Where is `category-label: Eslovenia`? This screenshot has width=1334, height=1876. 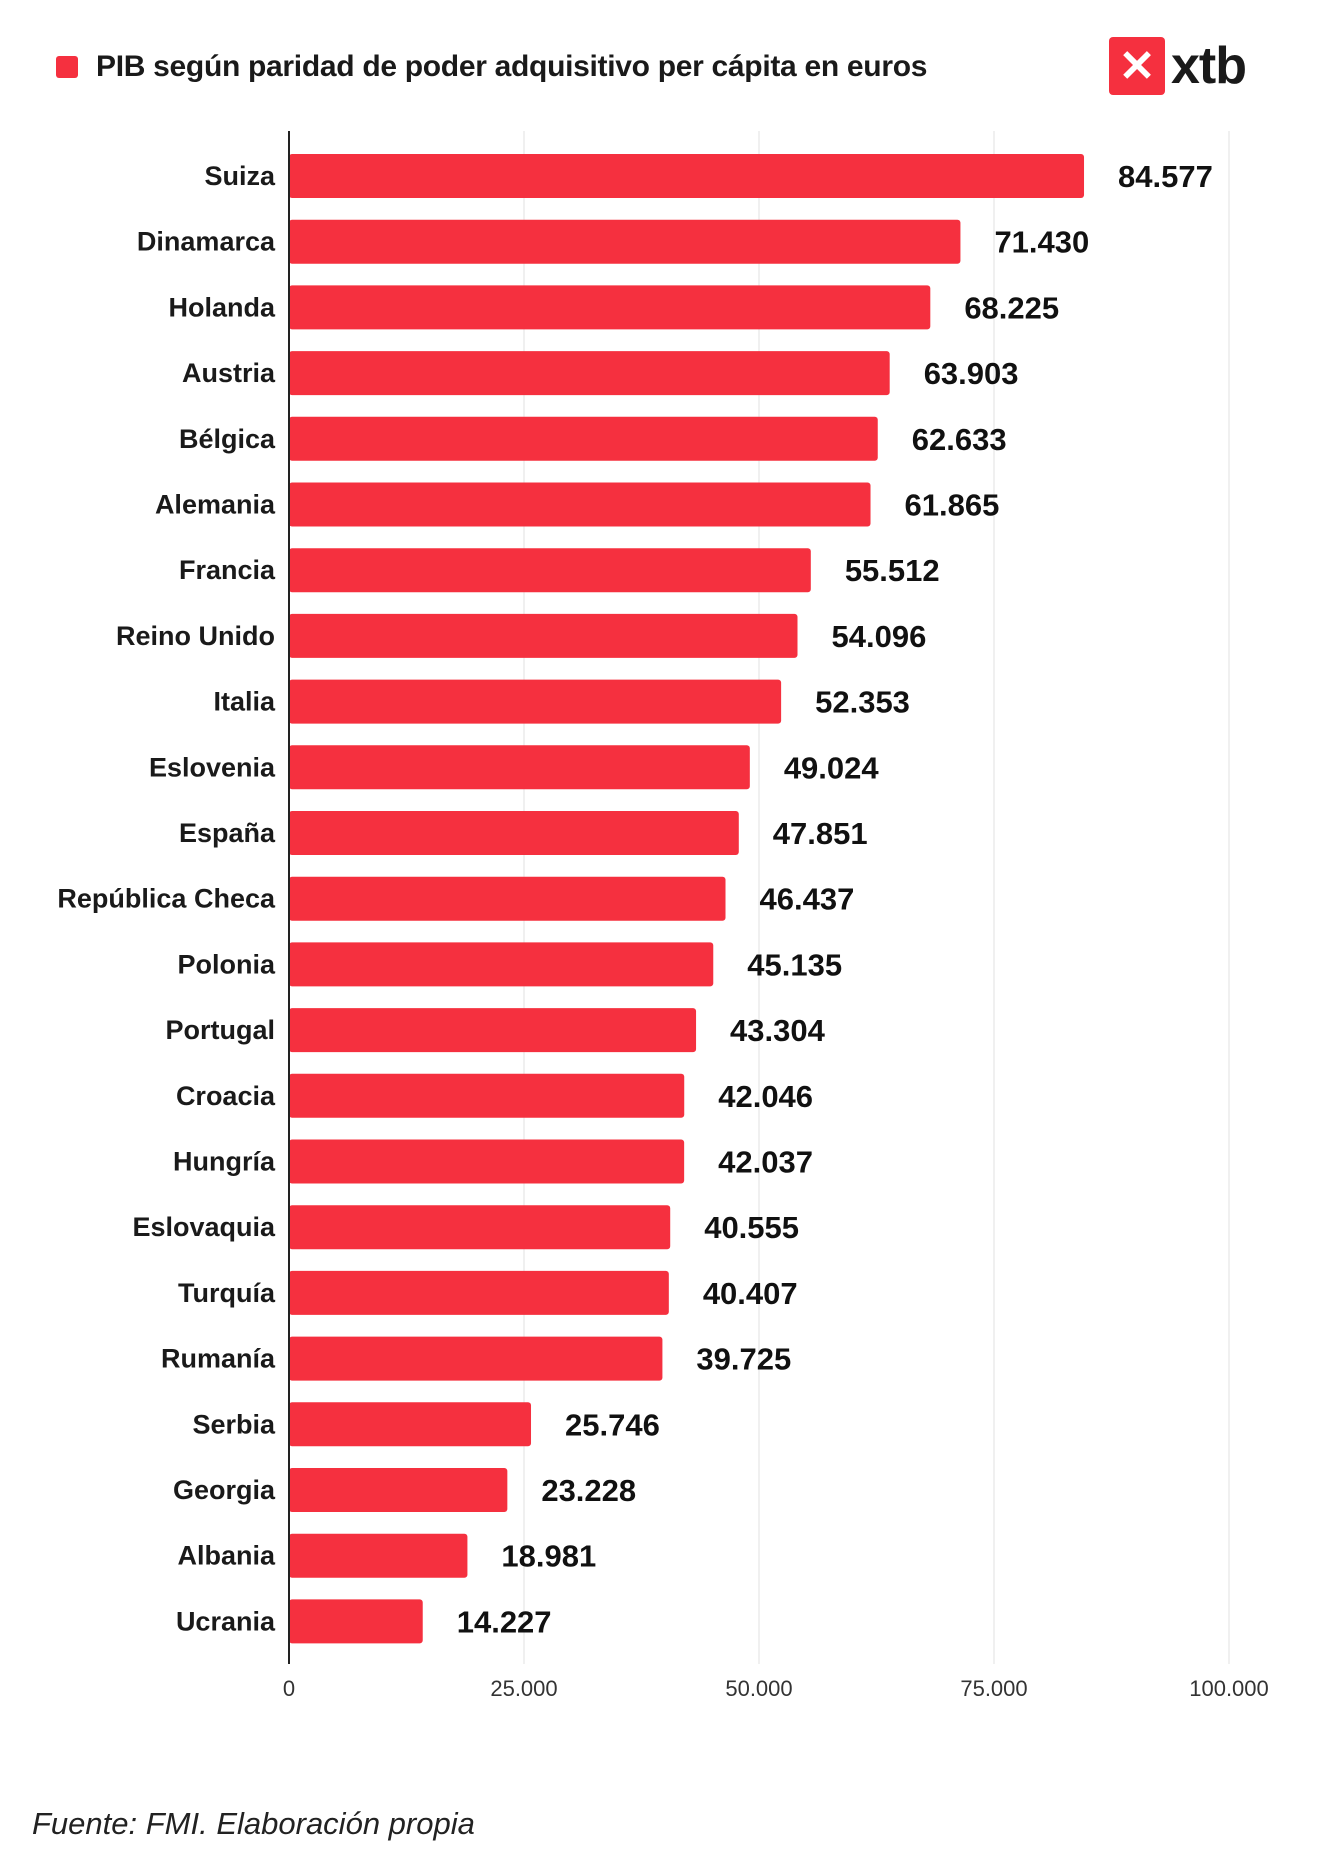 category-label: Eslovenia is located at coordinates (212, 767).